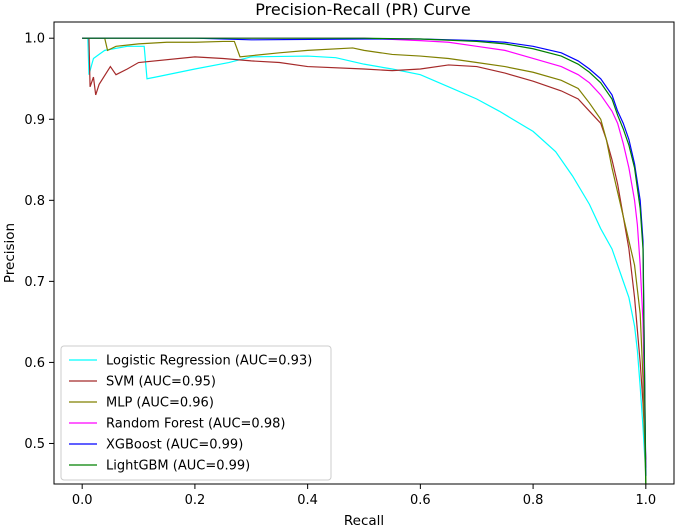 This screenshot has height=531, width=681. I want to click on y-axis: 0.5 0.6 0.7 0.8 0.9 1.0, so click(39, 242).